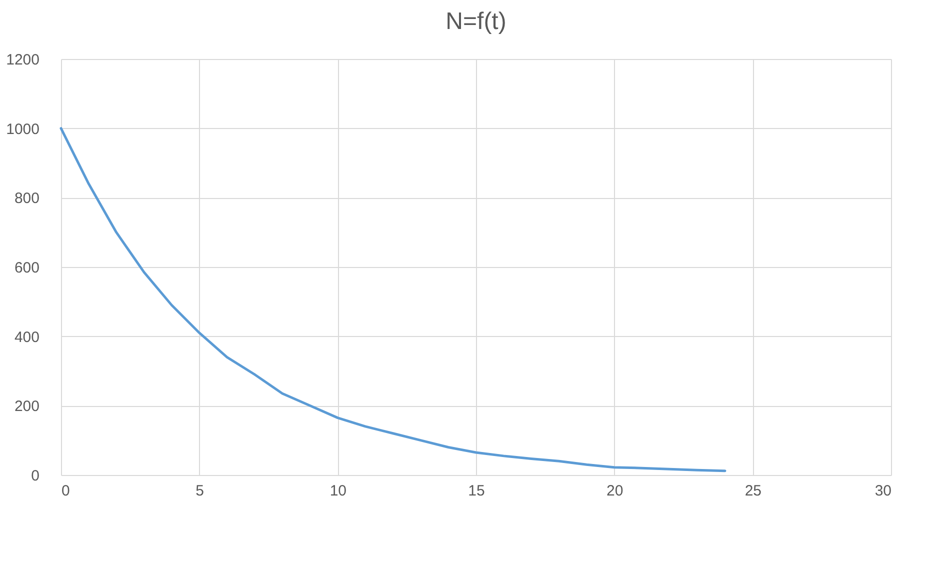  What do you see at coordinates (753, 491) in the screenshot?
I see `x-tick-label: 25` at bounding box center [753, 491].